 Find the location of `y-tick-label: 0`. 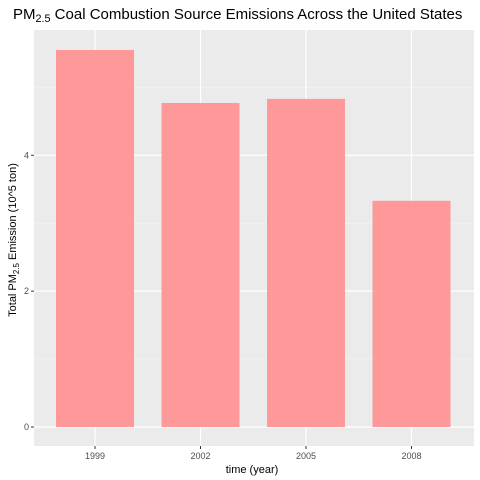

y-tick-label: 0 is located at coordinates (26, 427).